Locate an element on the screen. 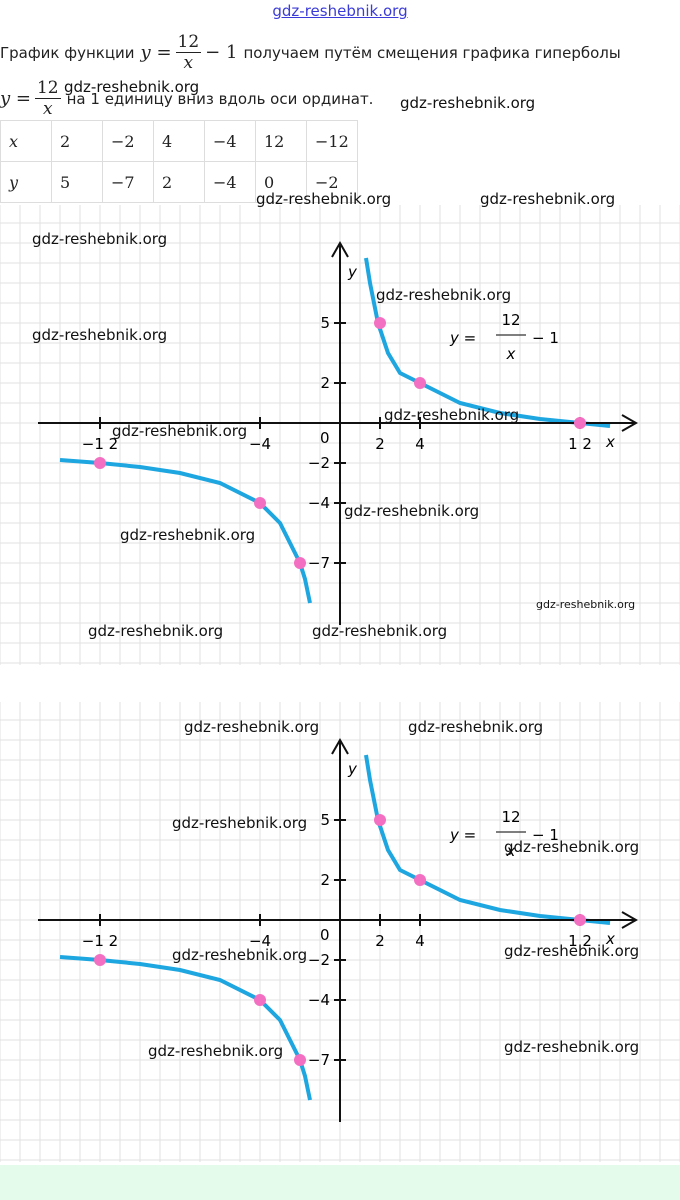  formula: y = 12 x − 1 is located at coordinates (189, 52).